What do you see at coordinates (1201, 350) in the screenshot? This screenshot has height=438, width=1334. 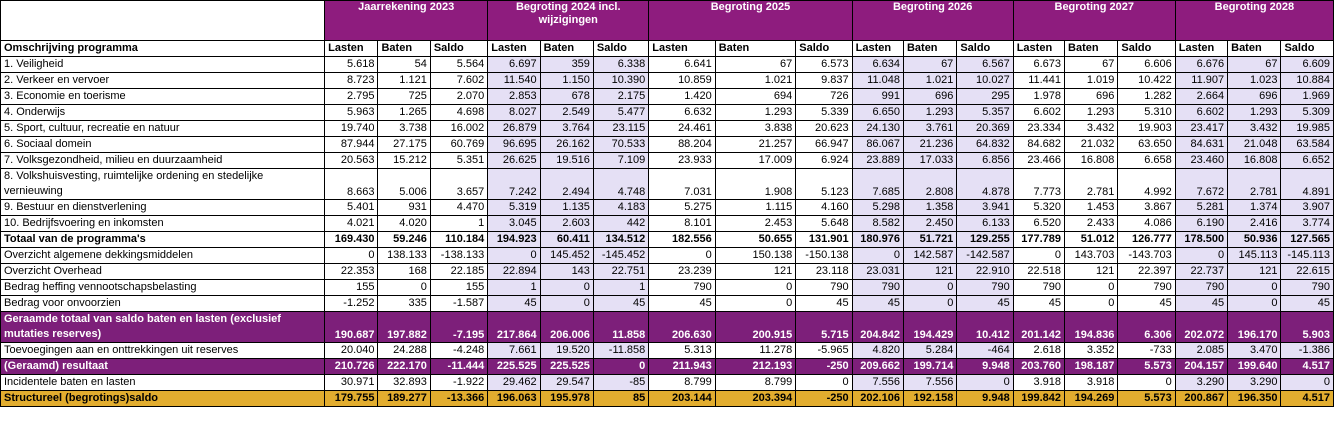 I see `cell-value: 2.085` at bounding box center [1201, 350].